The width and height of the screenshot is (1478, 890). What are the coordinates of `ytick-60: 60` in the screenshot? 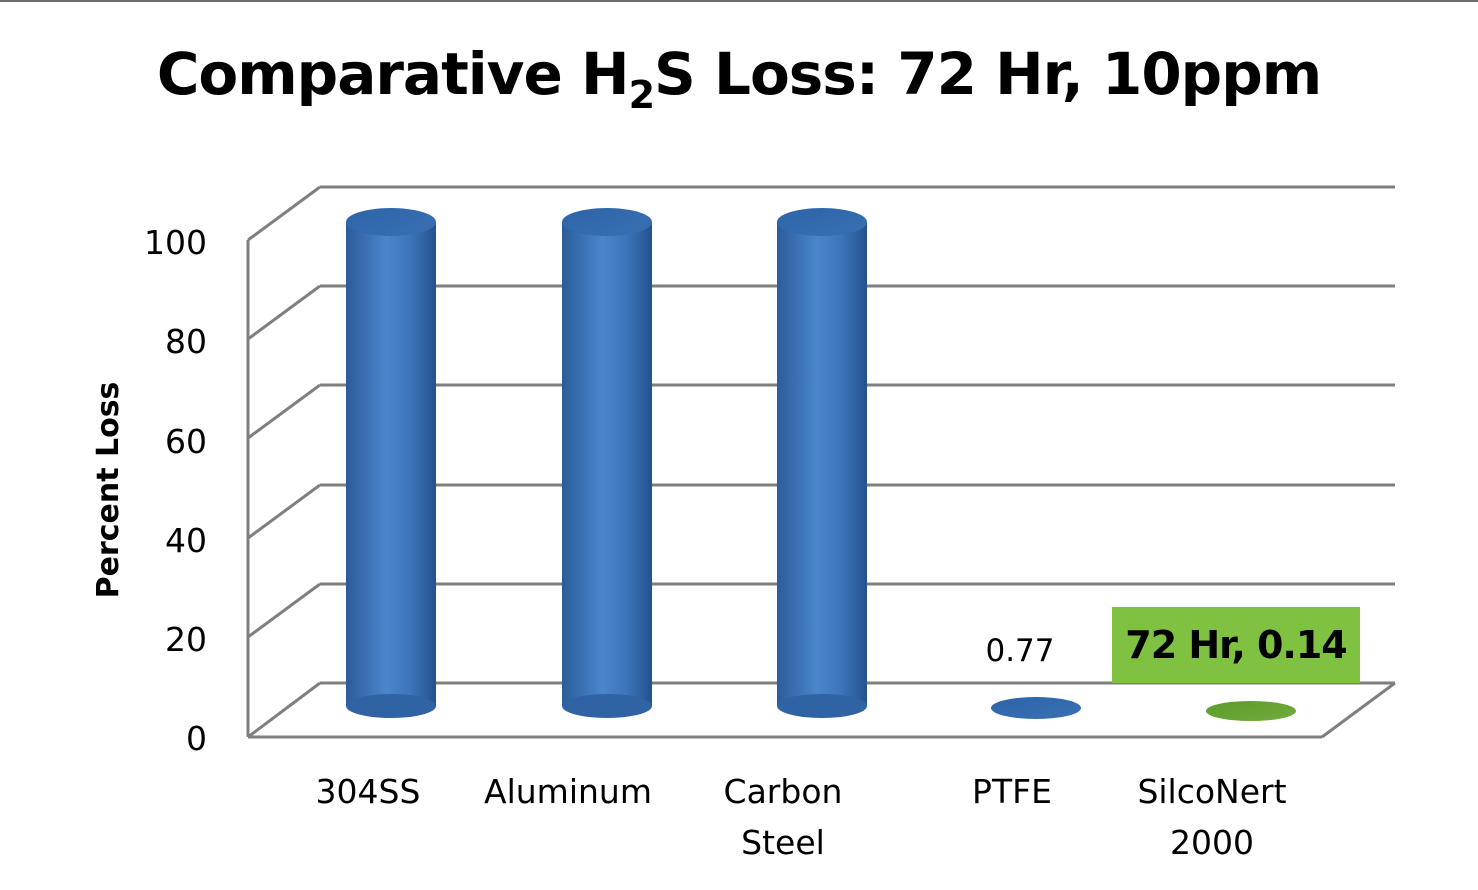 It's located at (186, 441).